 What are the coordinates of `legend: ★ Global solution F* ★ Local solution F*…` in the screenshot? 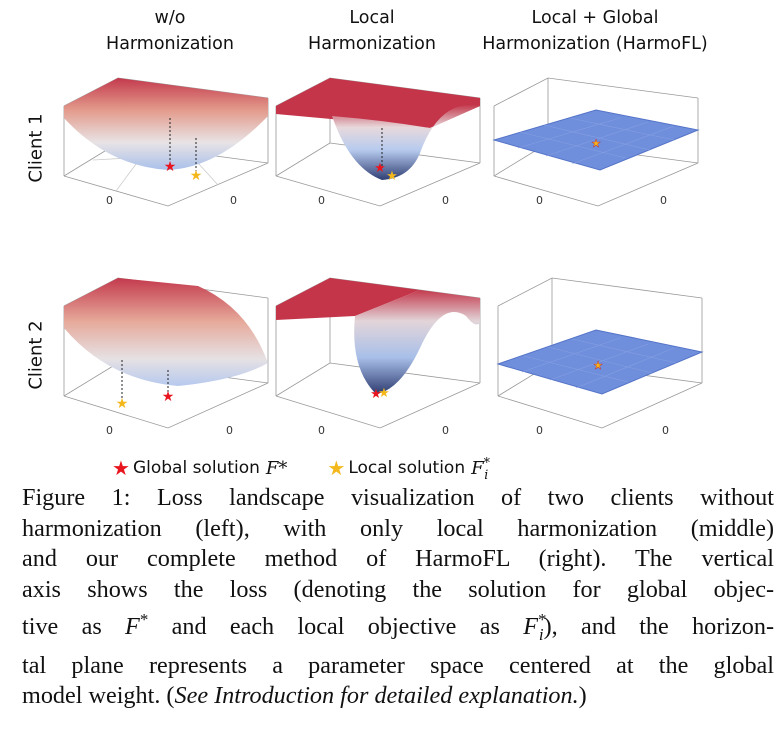 It's located at (320, 468).